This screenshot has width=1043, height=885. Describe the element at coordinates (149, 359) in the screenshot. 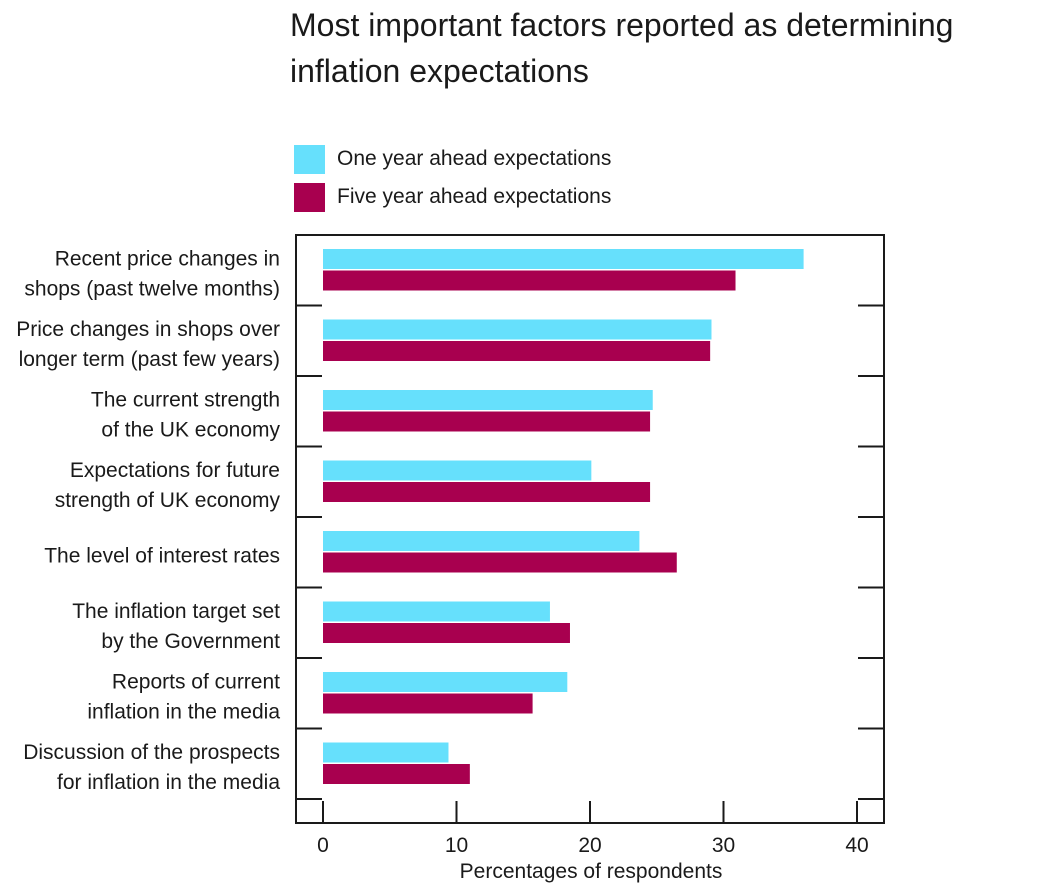

I see `category-label: longer term (past few years)` at that location.